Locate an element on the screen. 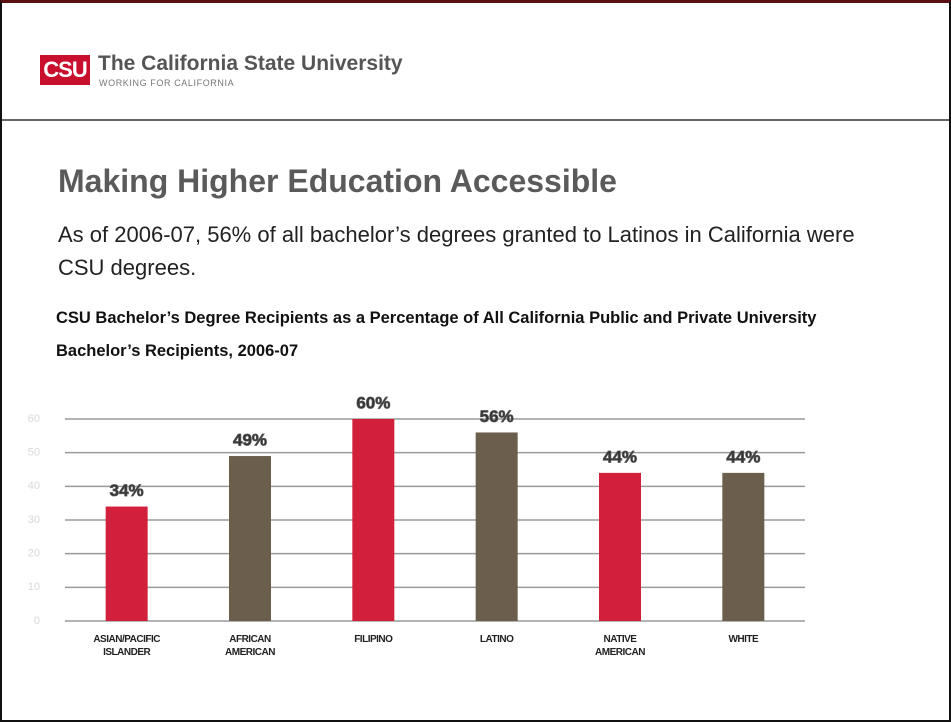 Image resolution: width=951 pixels, height=722 pixels. y-tick-label: 0 is located at coordinates (37, 621).